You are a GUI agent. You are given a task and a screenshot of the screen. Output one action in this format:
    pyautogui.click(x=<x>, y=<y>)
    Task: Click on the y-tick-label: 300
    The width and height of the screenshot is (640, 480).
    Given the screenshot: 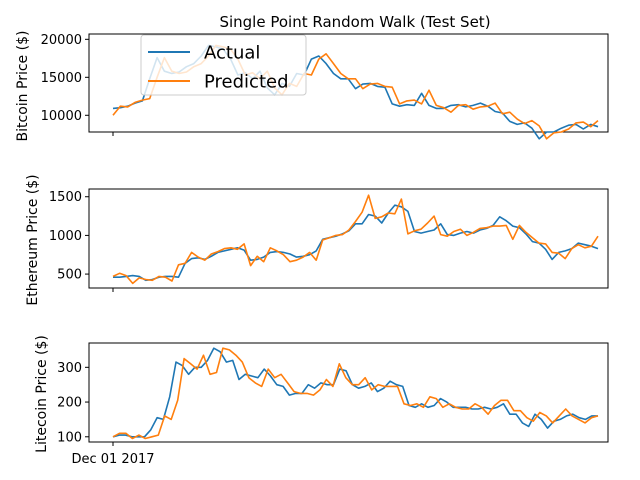 What is the action you would take?
    pyautogui.click(x=69, y=368)
    